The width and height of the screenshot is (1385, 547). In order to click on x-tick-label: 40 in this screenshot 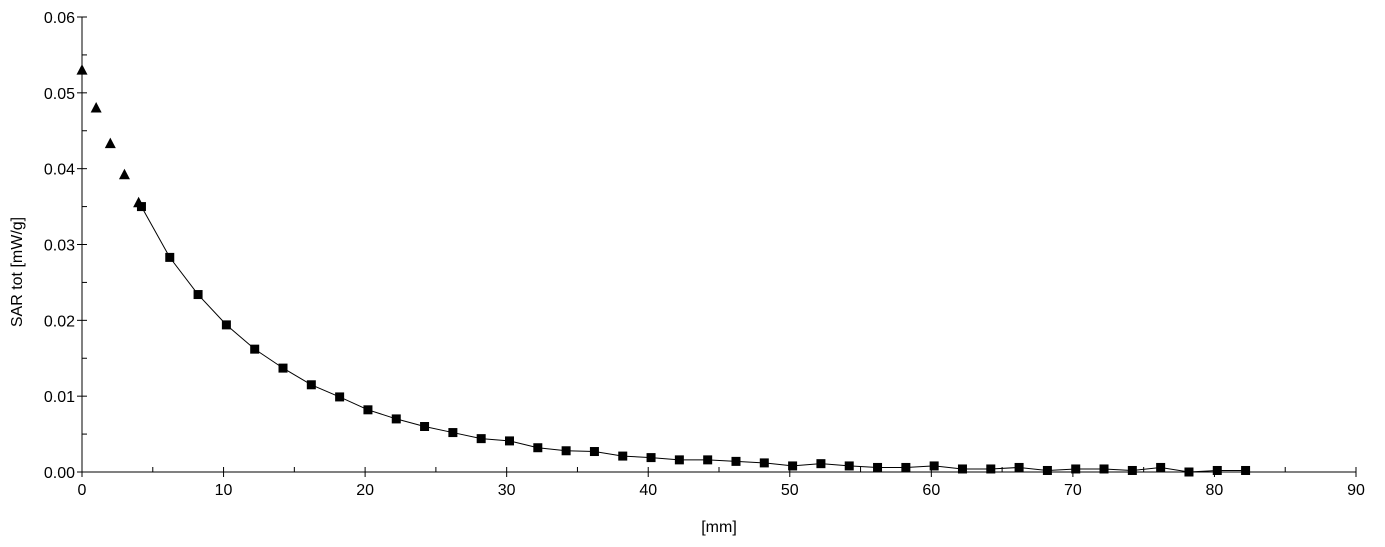, I will do `click(648, 490)`.